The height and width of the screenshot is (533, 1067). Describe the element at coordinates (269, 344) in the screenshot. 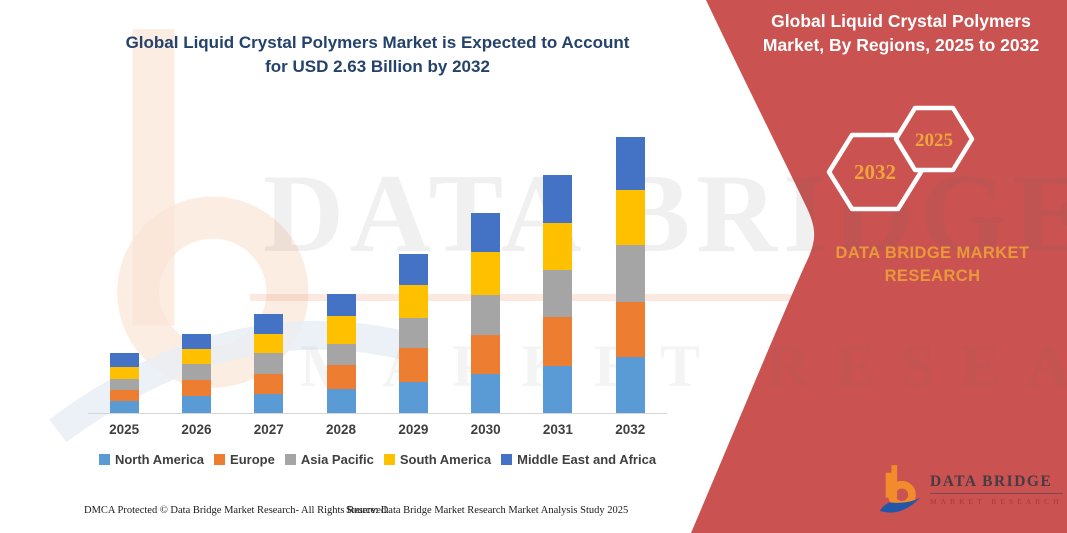

I see `bar-segment-2027-south-america` at that location.